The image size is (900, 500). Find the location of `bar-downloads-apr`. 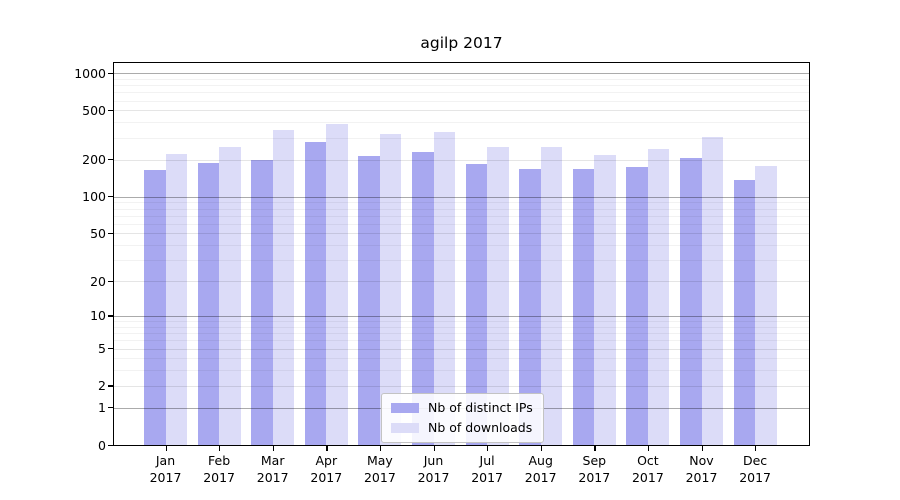

bar-downloads-apr is located at coordinates (337, 284).